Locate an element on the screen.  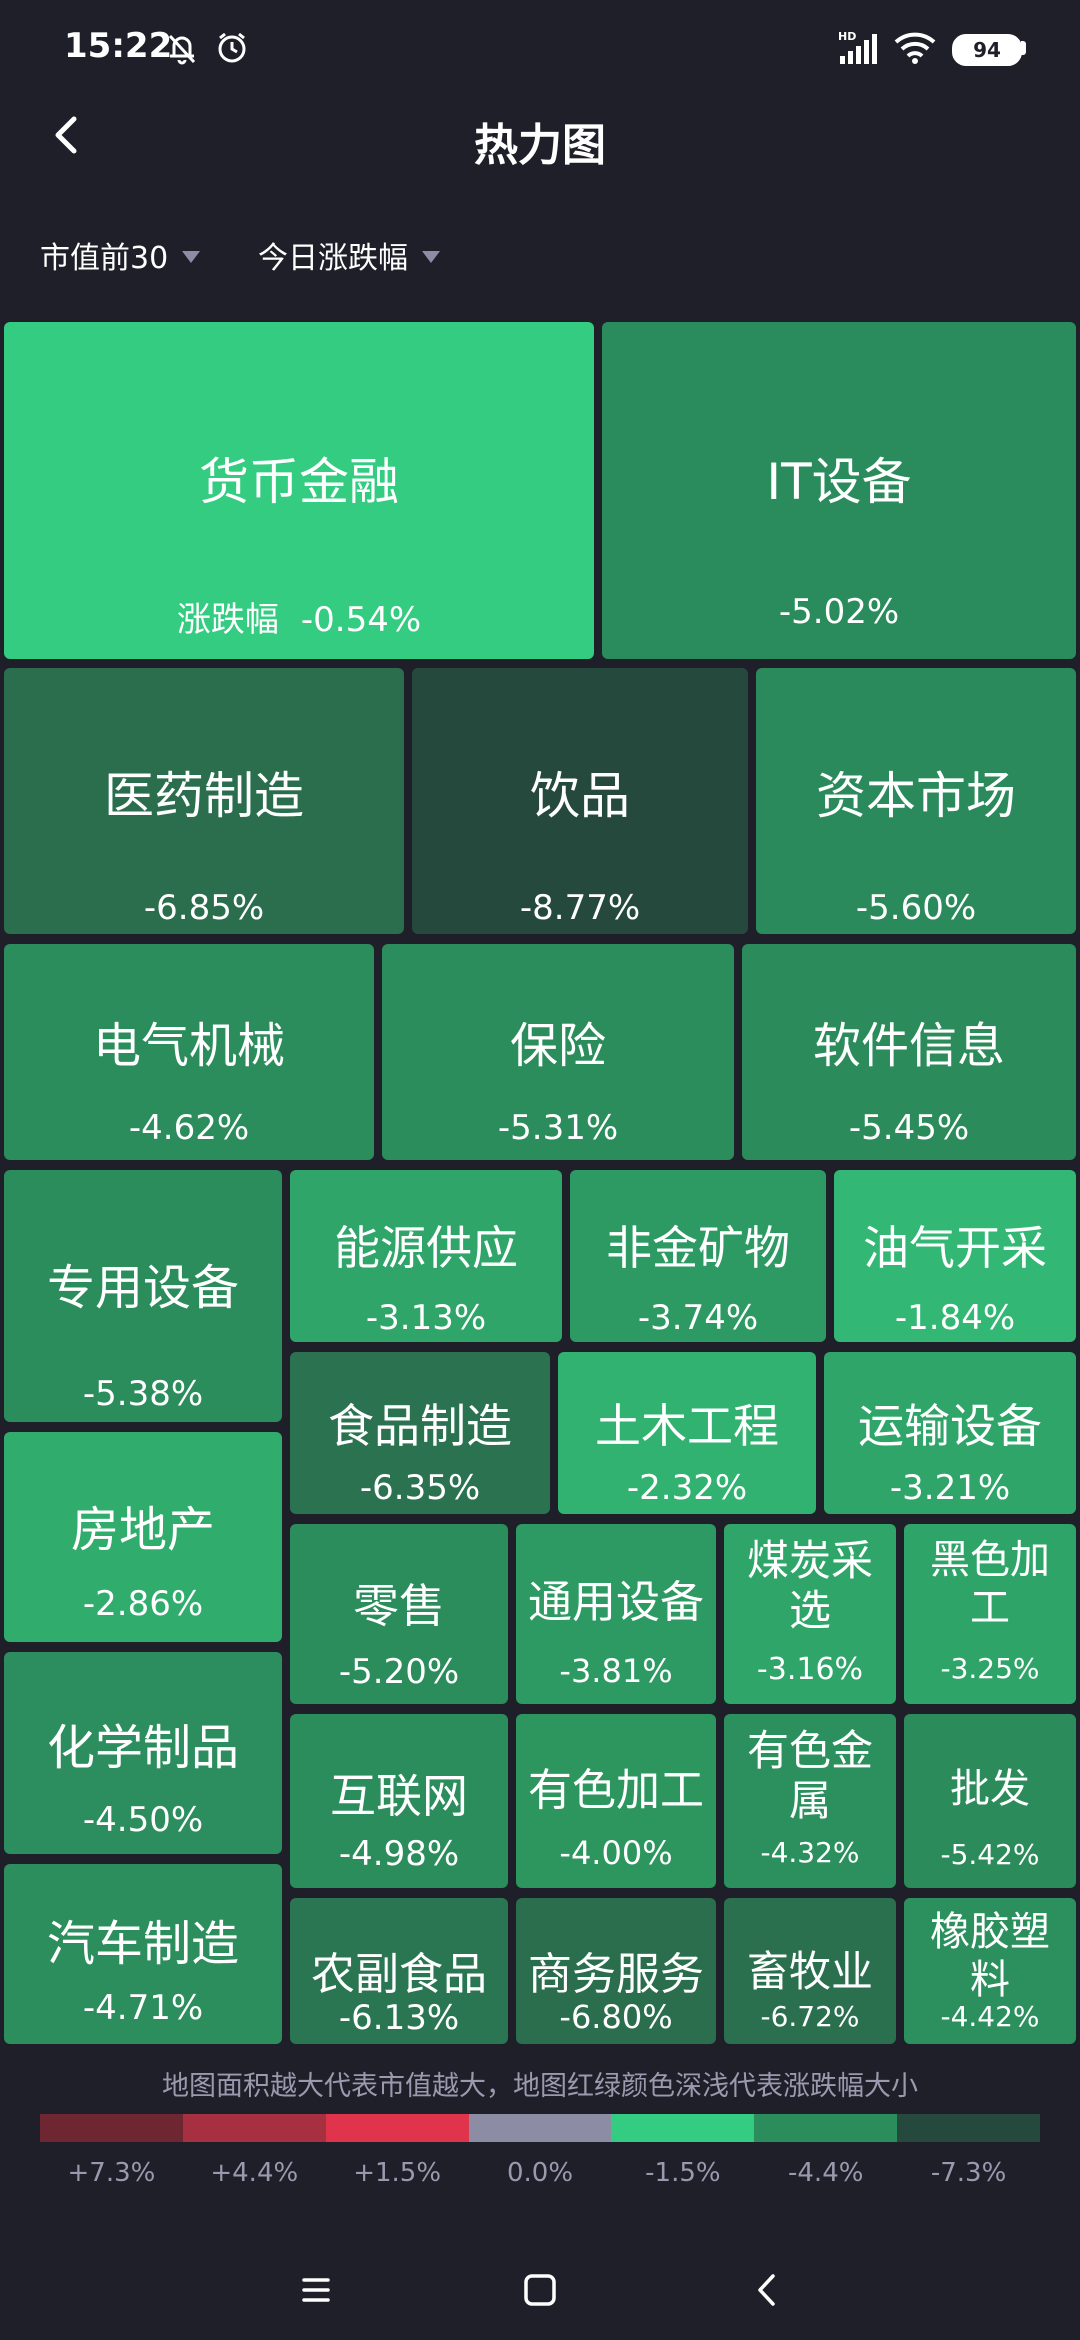
heatmap-tile: 化学制品 -4.50% is located at coordinates (143, 1753).